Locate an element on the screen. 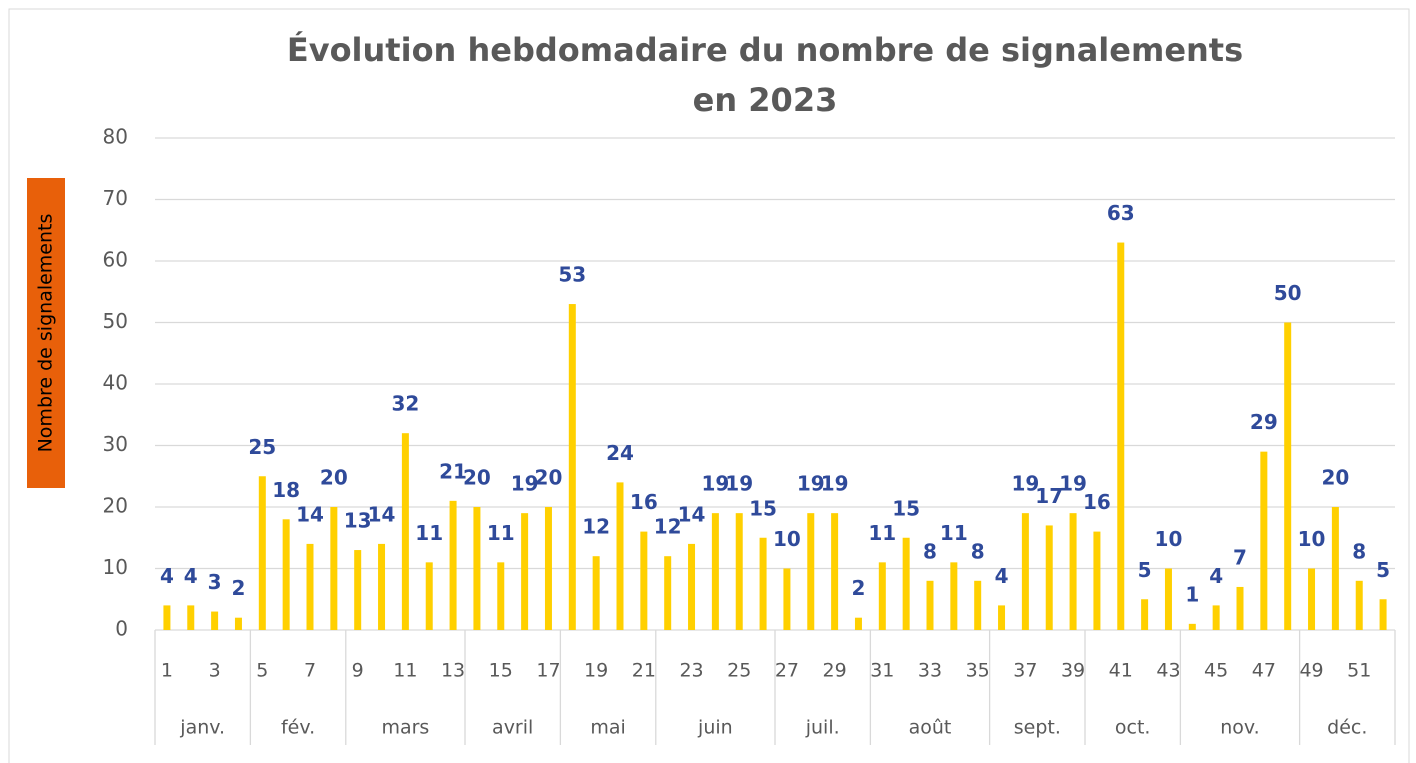 This screenshot has height=763, width=1416. data-label: 13 is located at coordinates (358, 521).